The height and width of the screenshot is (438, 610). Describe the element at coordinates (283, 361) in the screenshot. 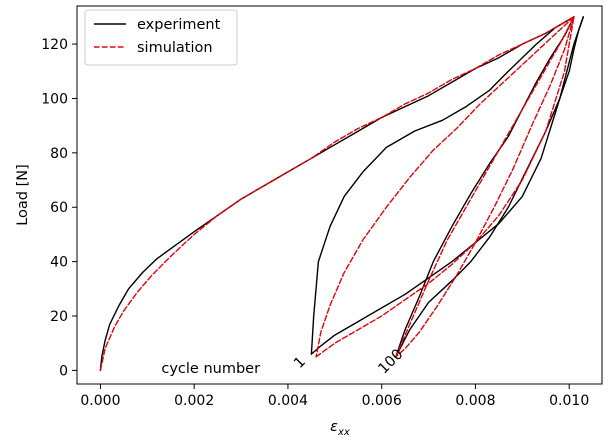

I see `annotations: cycle number 1 100` at that location.